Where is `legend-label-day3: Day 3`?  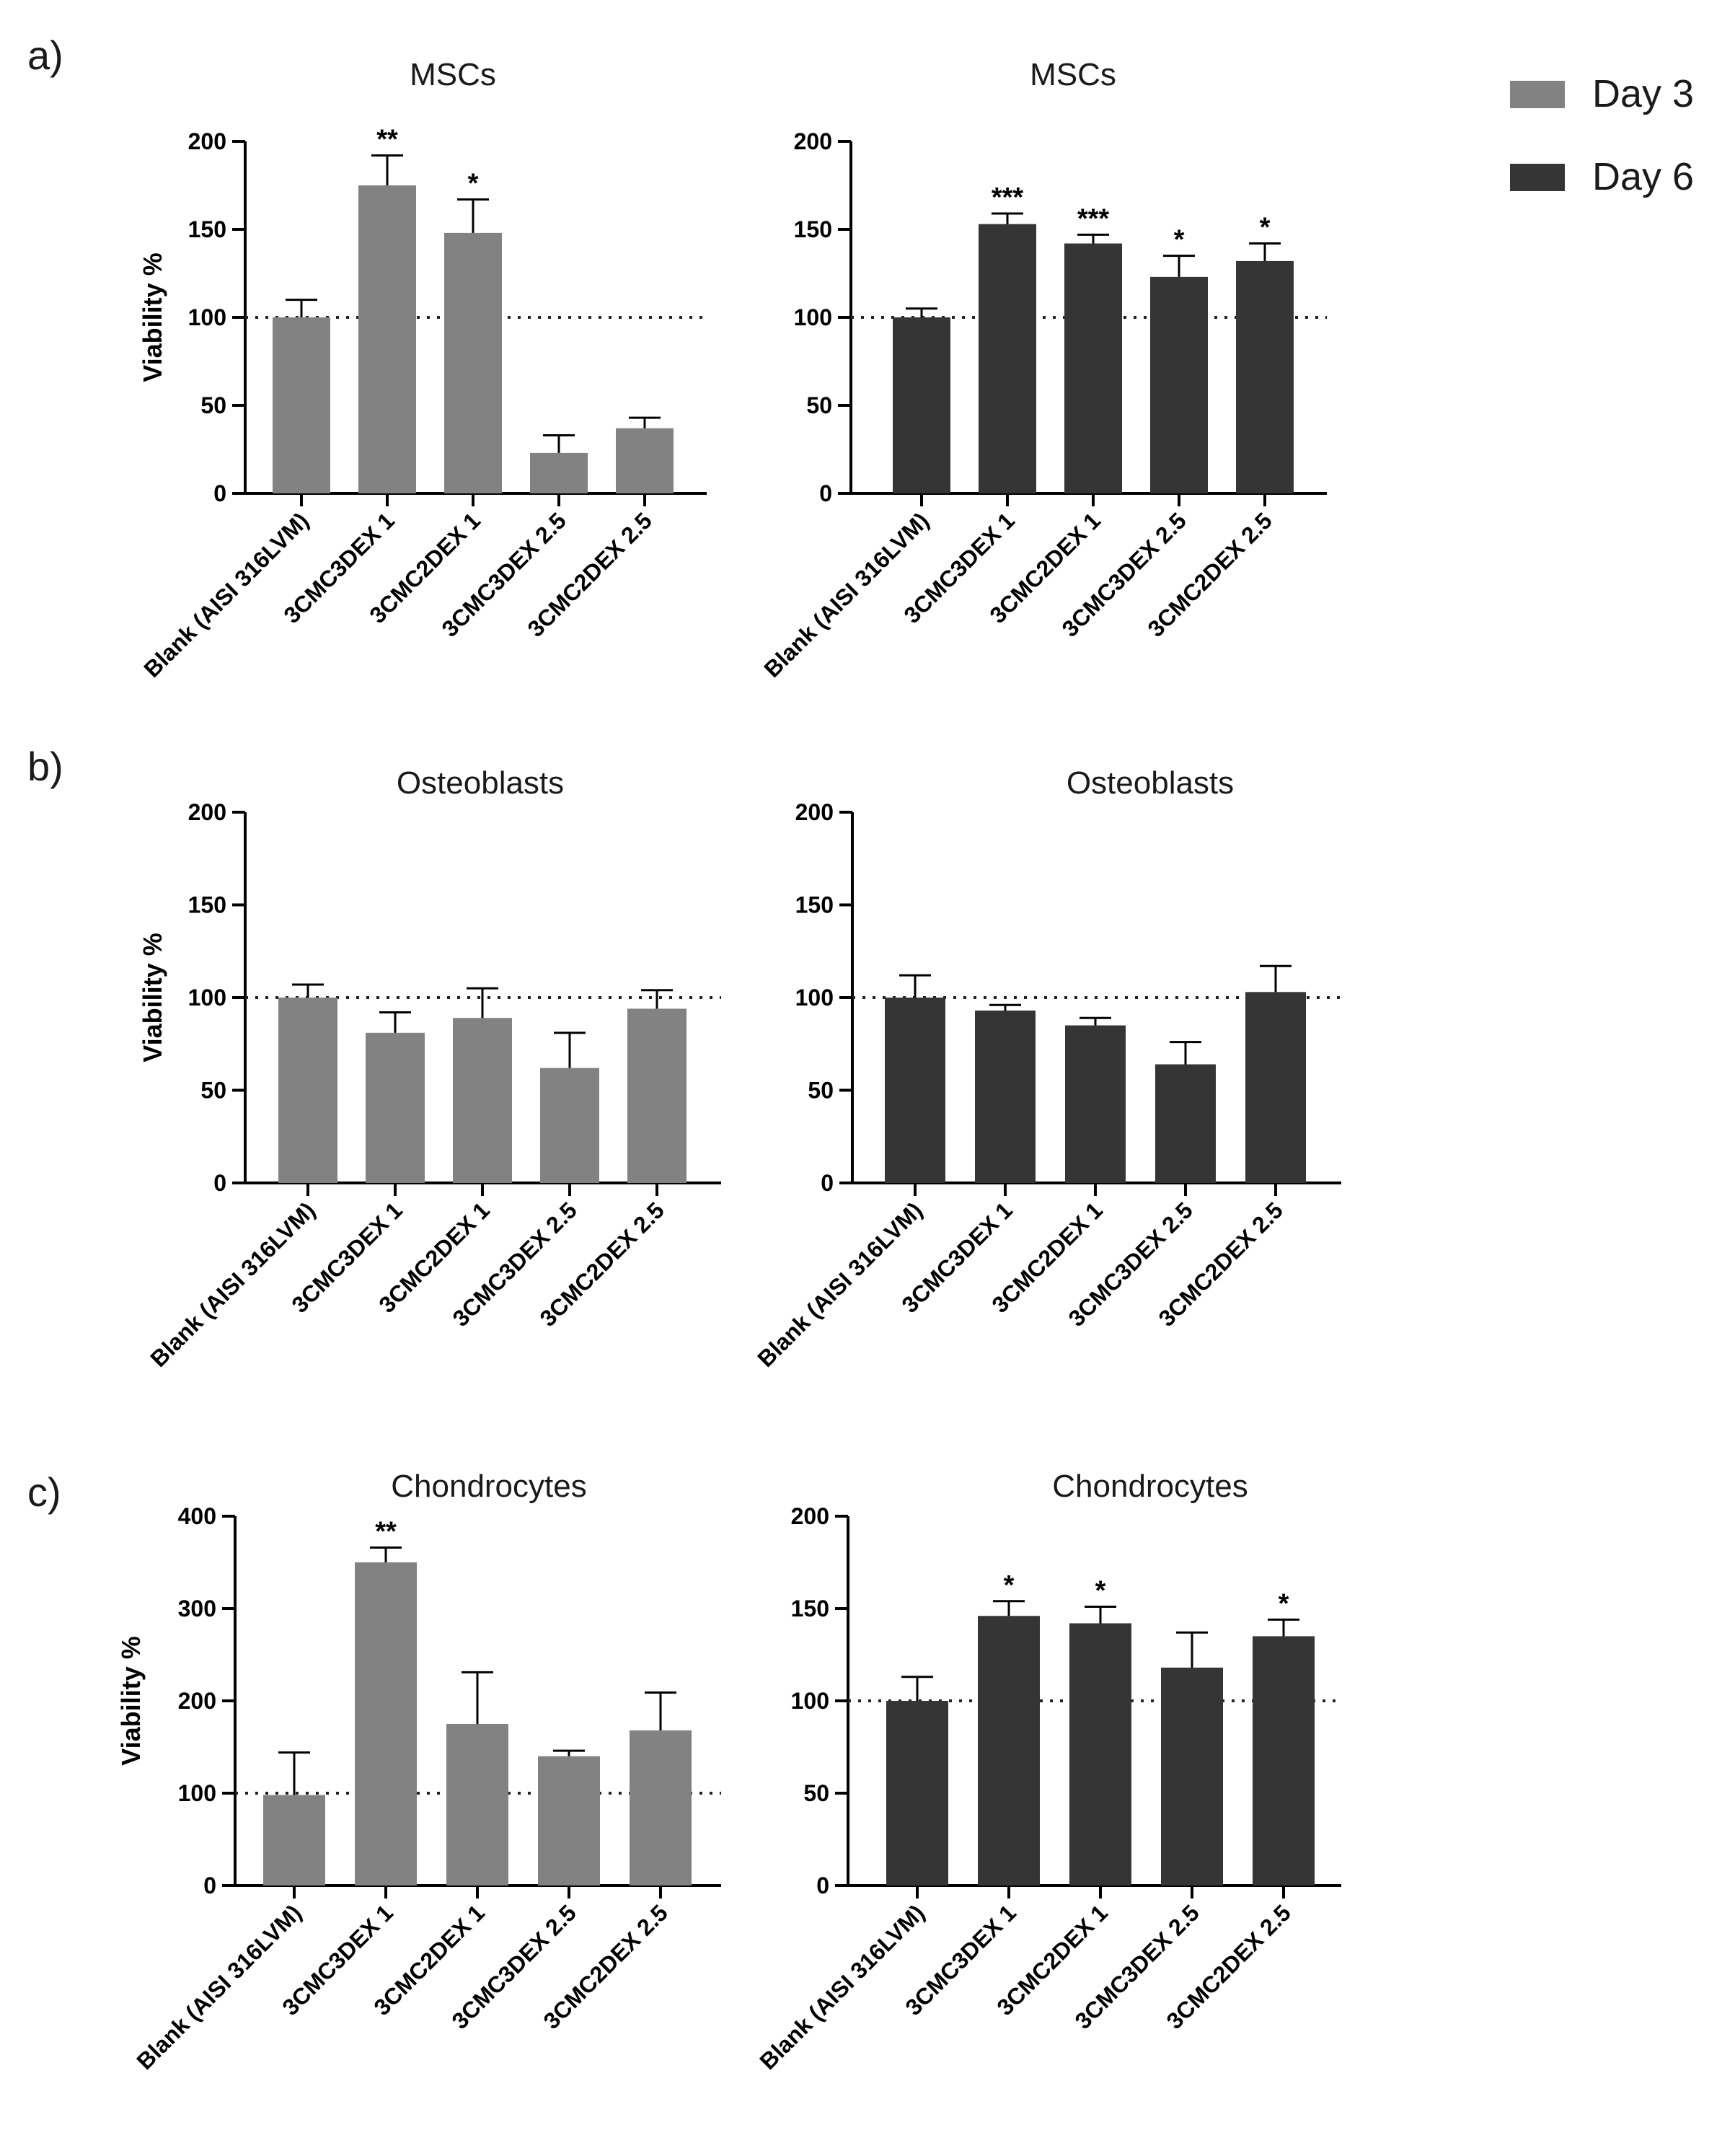 legend-label-day3: Day 3 is located at coordinates (1643, 93).